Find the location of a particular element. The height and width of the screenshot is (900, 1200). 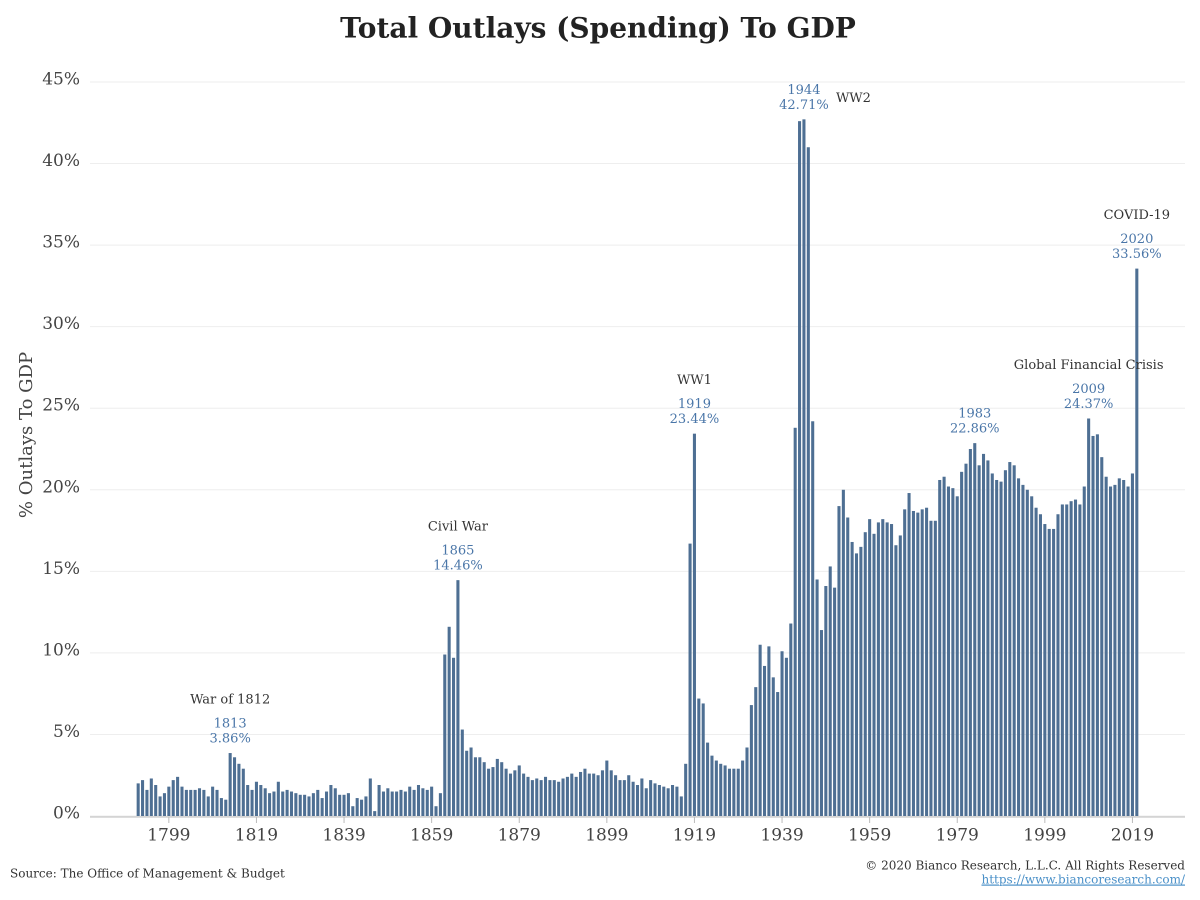

x-tick-label: 2019 is located at coordinates (1132, 836).